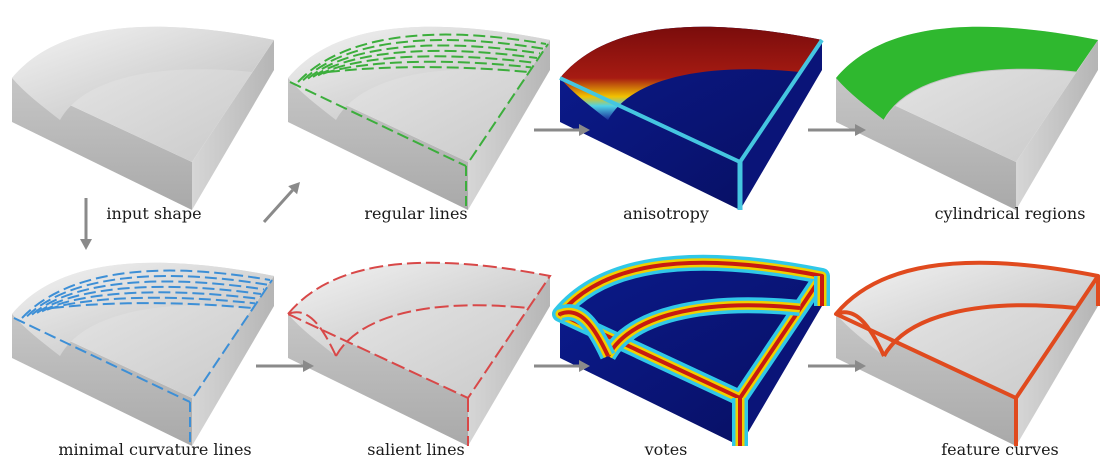  Describe the element at coordinates (691, 73) in the screenshot. I see `anisotropy-heat-band` at that location.